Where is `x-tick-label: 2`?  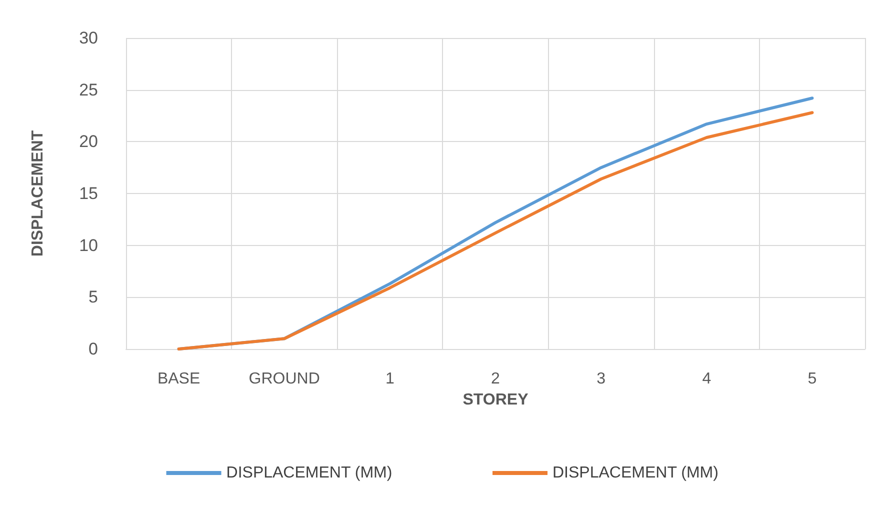
x-tick-label: 2 is located at coordinates (495, 379).